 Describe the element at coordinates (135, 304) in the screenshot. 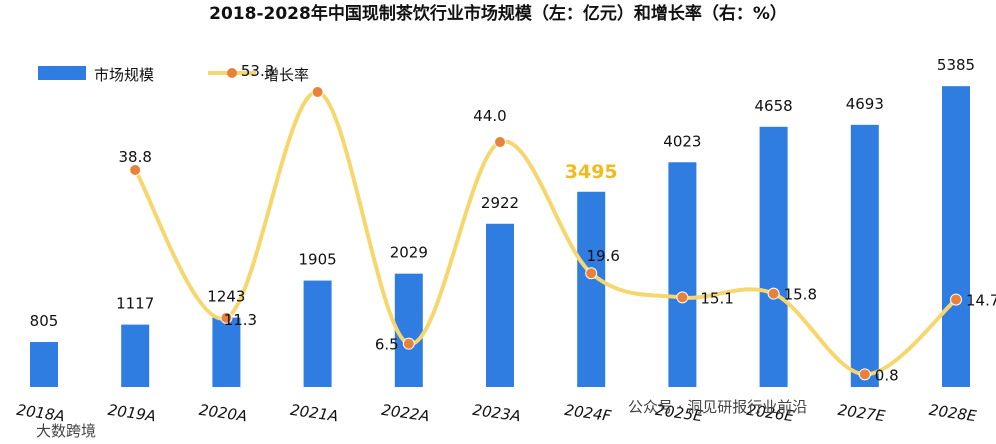

I see `bar-value-label-2019A: 1117` at that location.